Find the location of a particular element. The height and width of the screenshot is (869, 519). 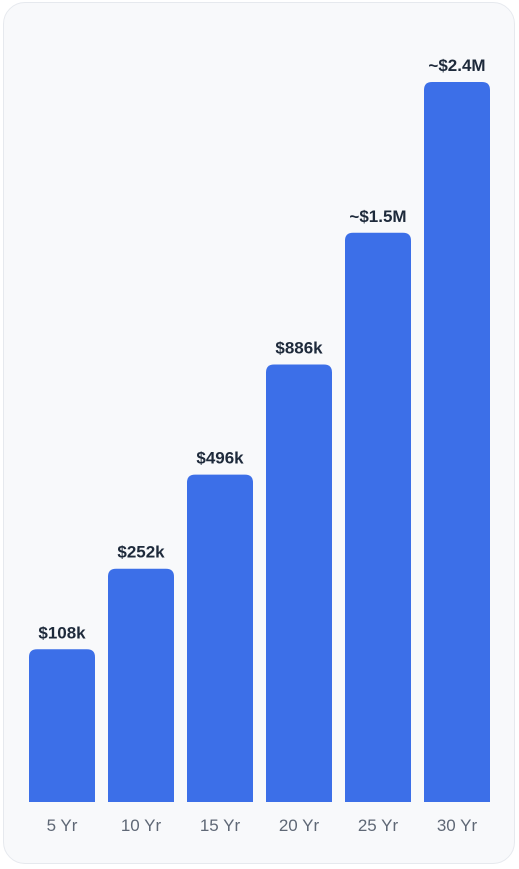

x-tick-label: 10 Yr is located at coordinates (141, 825).